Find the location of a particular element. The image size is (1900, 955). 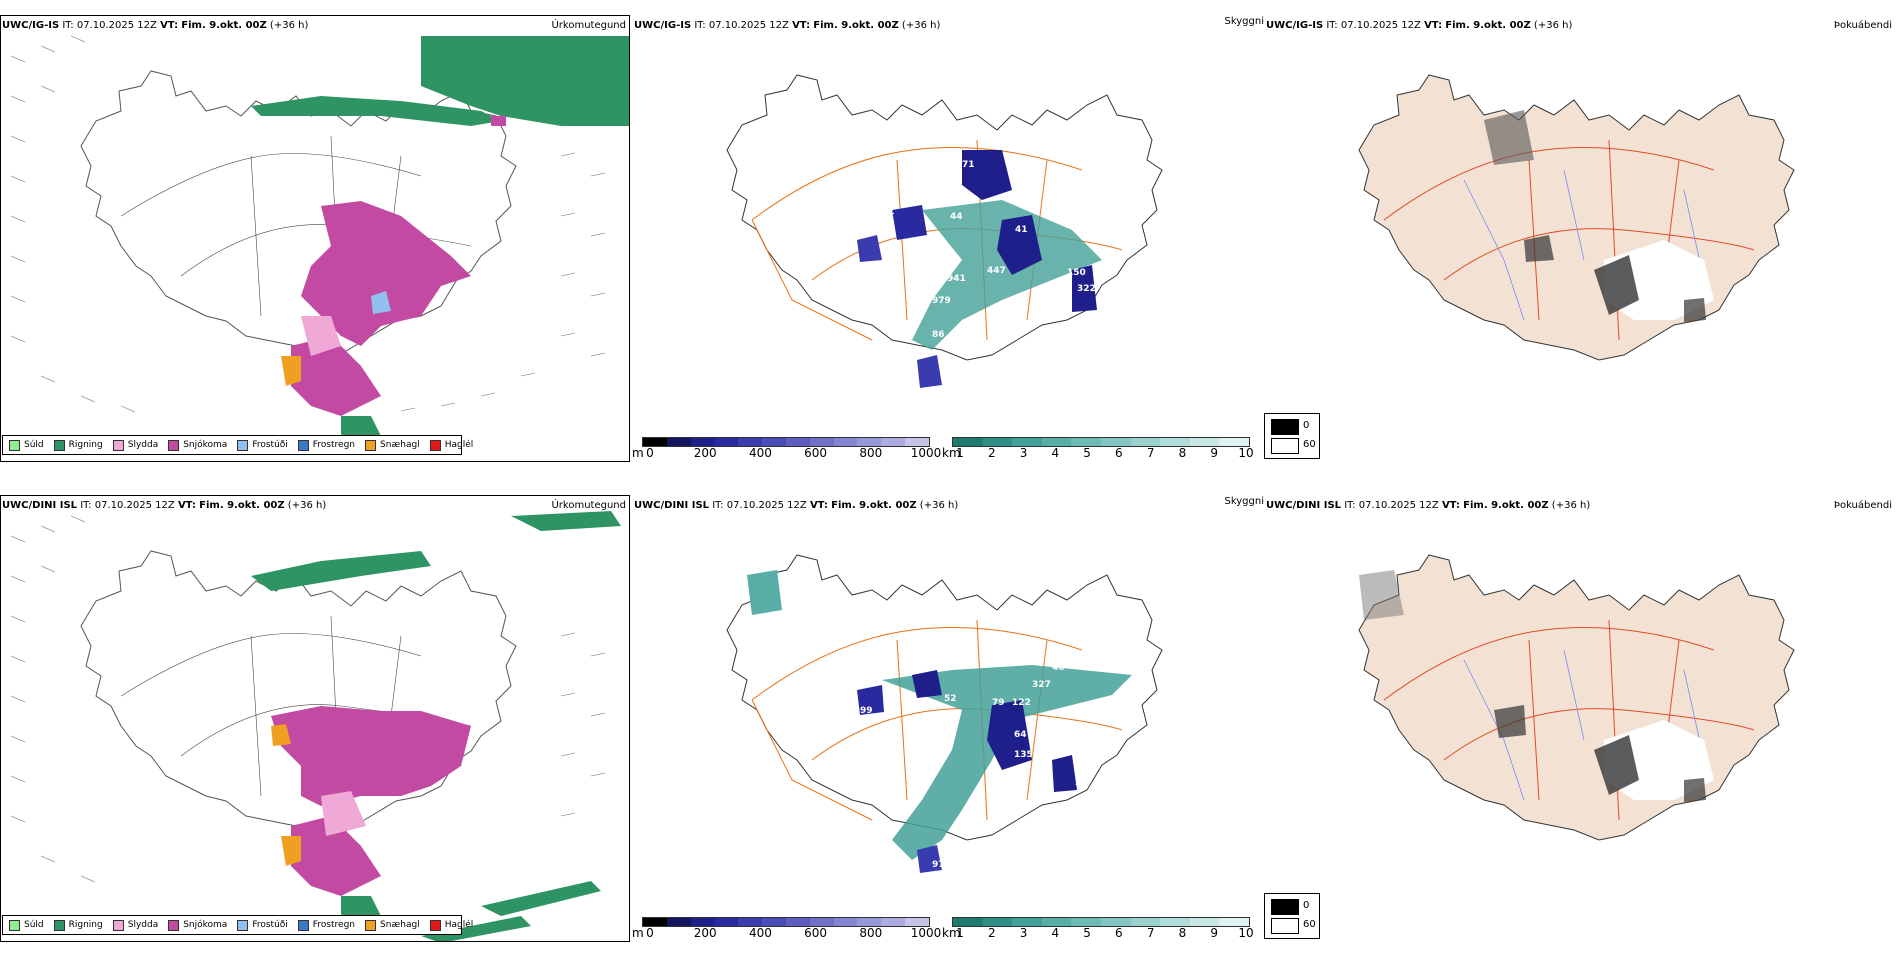

cloud-value-label: 135 is located at coordinates (1023, 755).